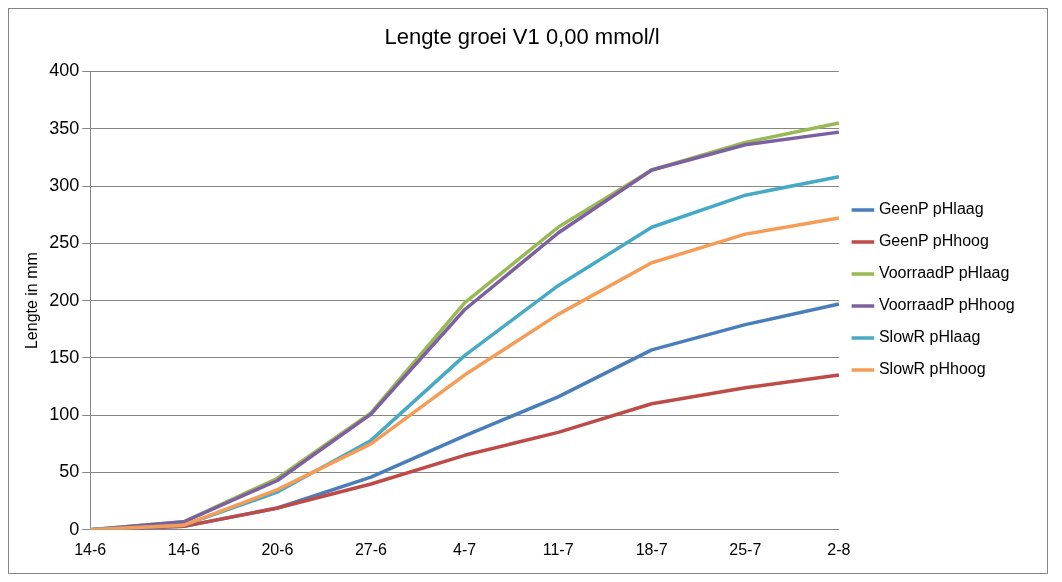 This screenshot has width=1062, height=582. What do you see at coordinates (64, 414) in the screenshot?
I see `y-tick-label: 100` at bounding box center [64, 414].